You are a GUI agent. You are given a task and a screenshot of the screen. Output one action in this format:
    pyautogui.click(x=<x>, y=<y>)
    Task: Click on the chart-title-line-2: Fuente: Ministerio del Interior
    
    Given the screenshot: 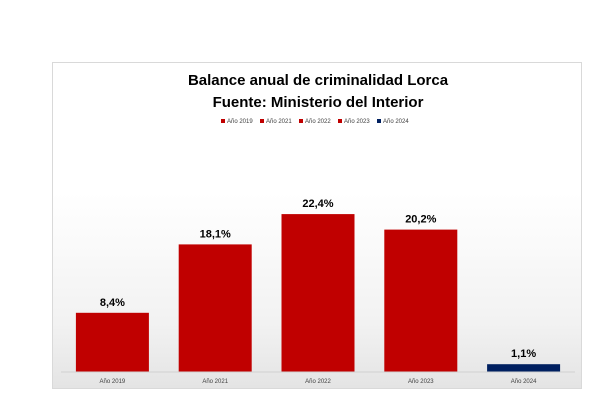 What is the action you would take?
    pyautogui.click(x=318, y=102)
    